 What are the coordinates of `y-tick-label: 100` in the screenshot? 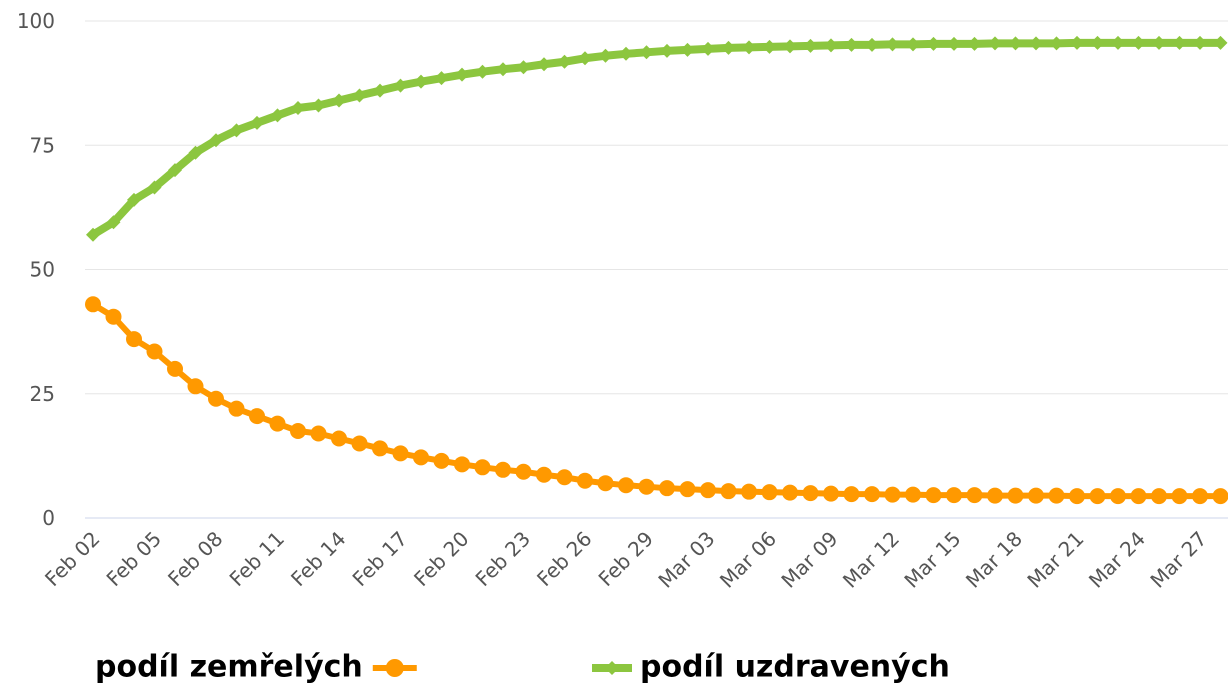 It's located at (36, 21).